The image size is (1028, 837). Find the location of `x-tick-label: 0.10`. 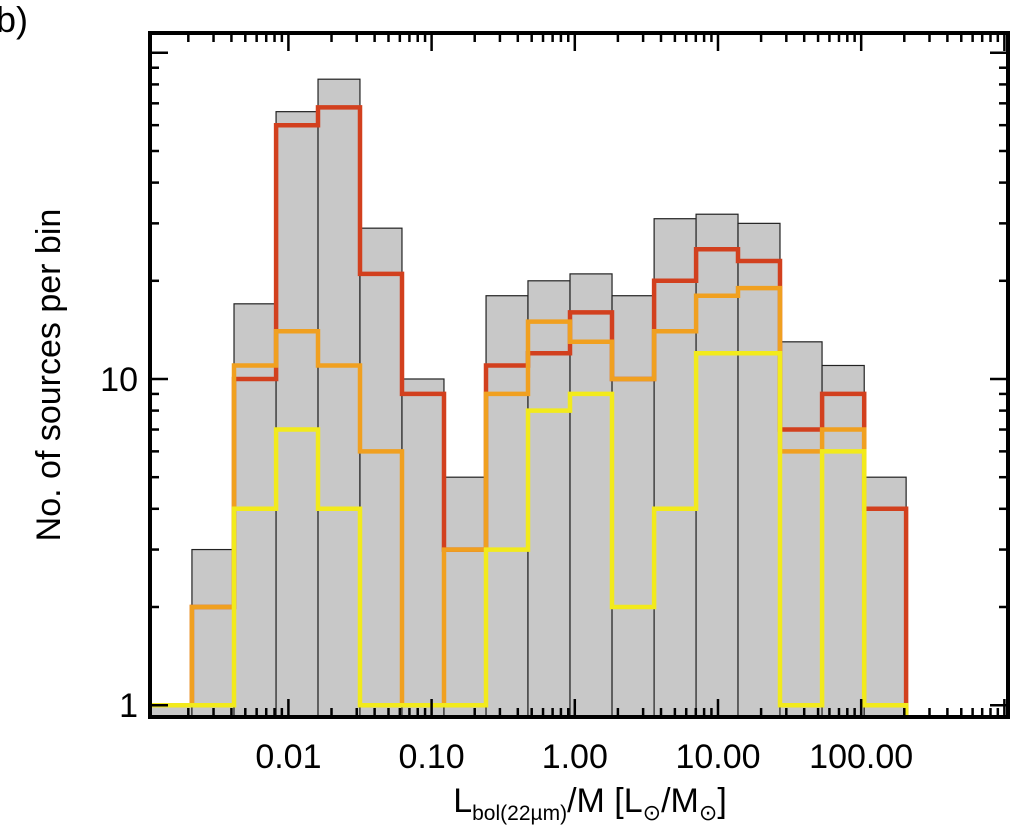

x-tick-label: 0.10 is located at coordinates (432, 757).